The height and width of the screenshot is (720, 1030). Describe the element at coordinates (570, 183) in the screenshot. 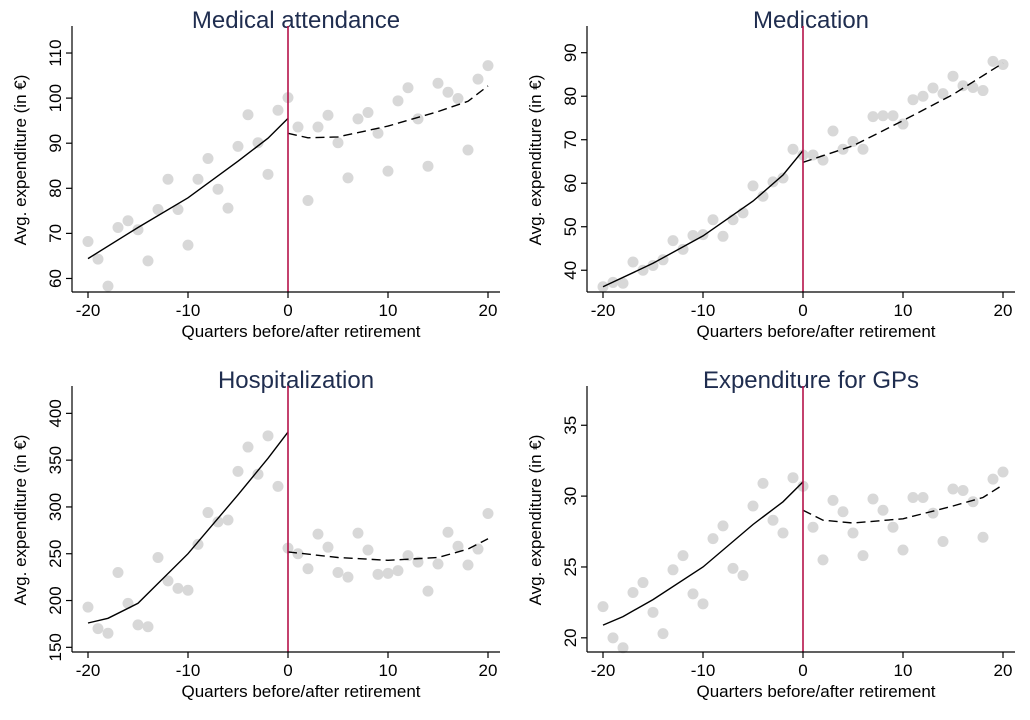

I see `y-tick-label: 60` at that location.